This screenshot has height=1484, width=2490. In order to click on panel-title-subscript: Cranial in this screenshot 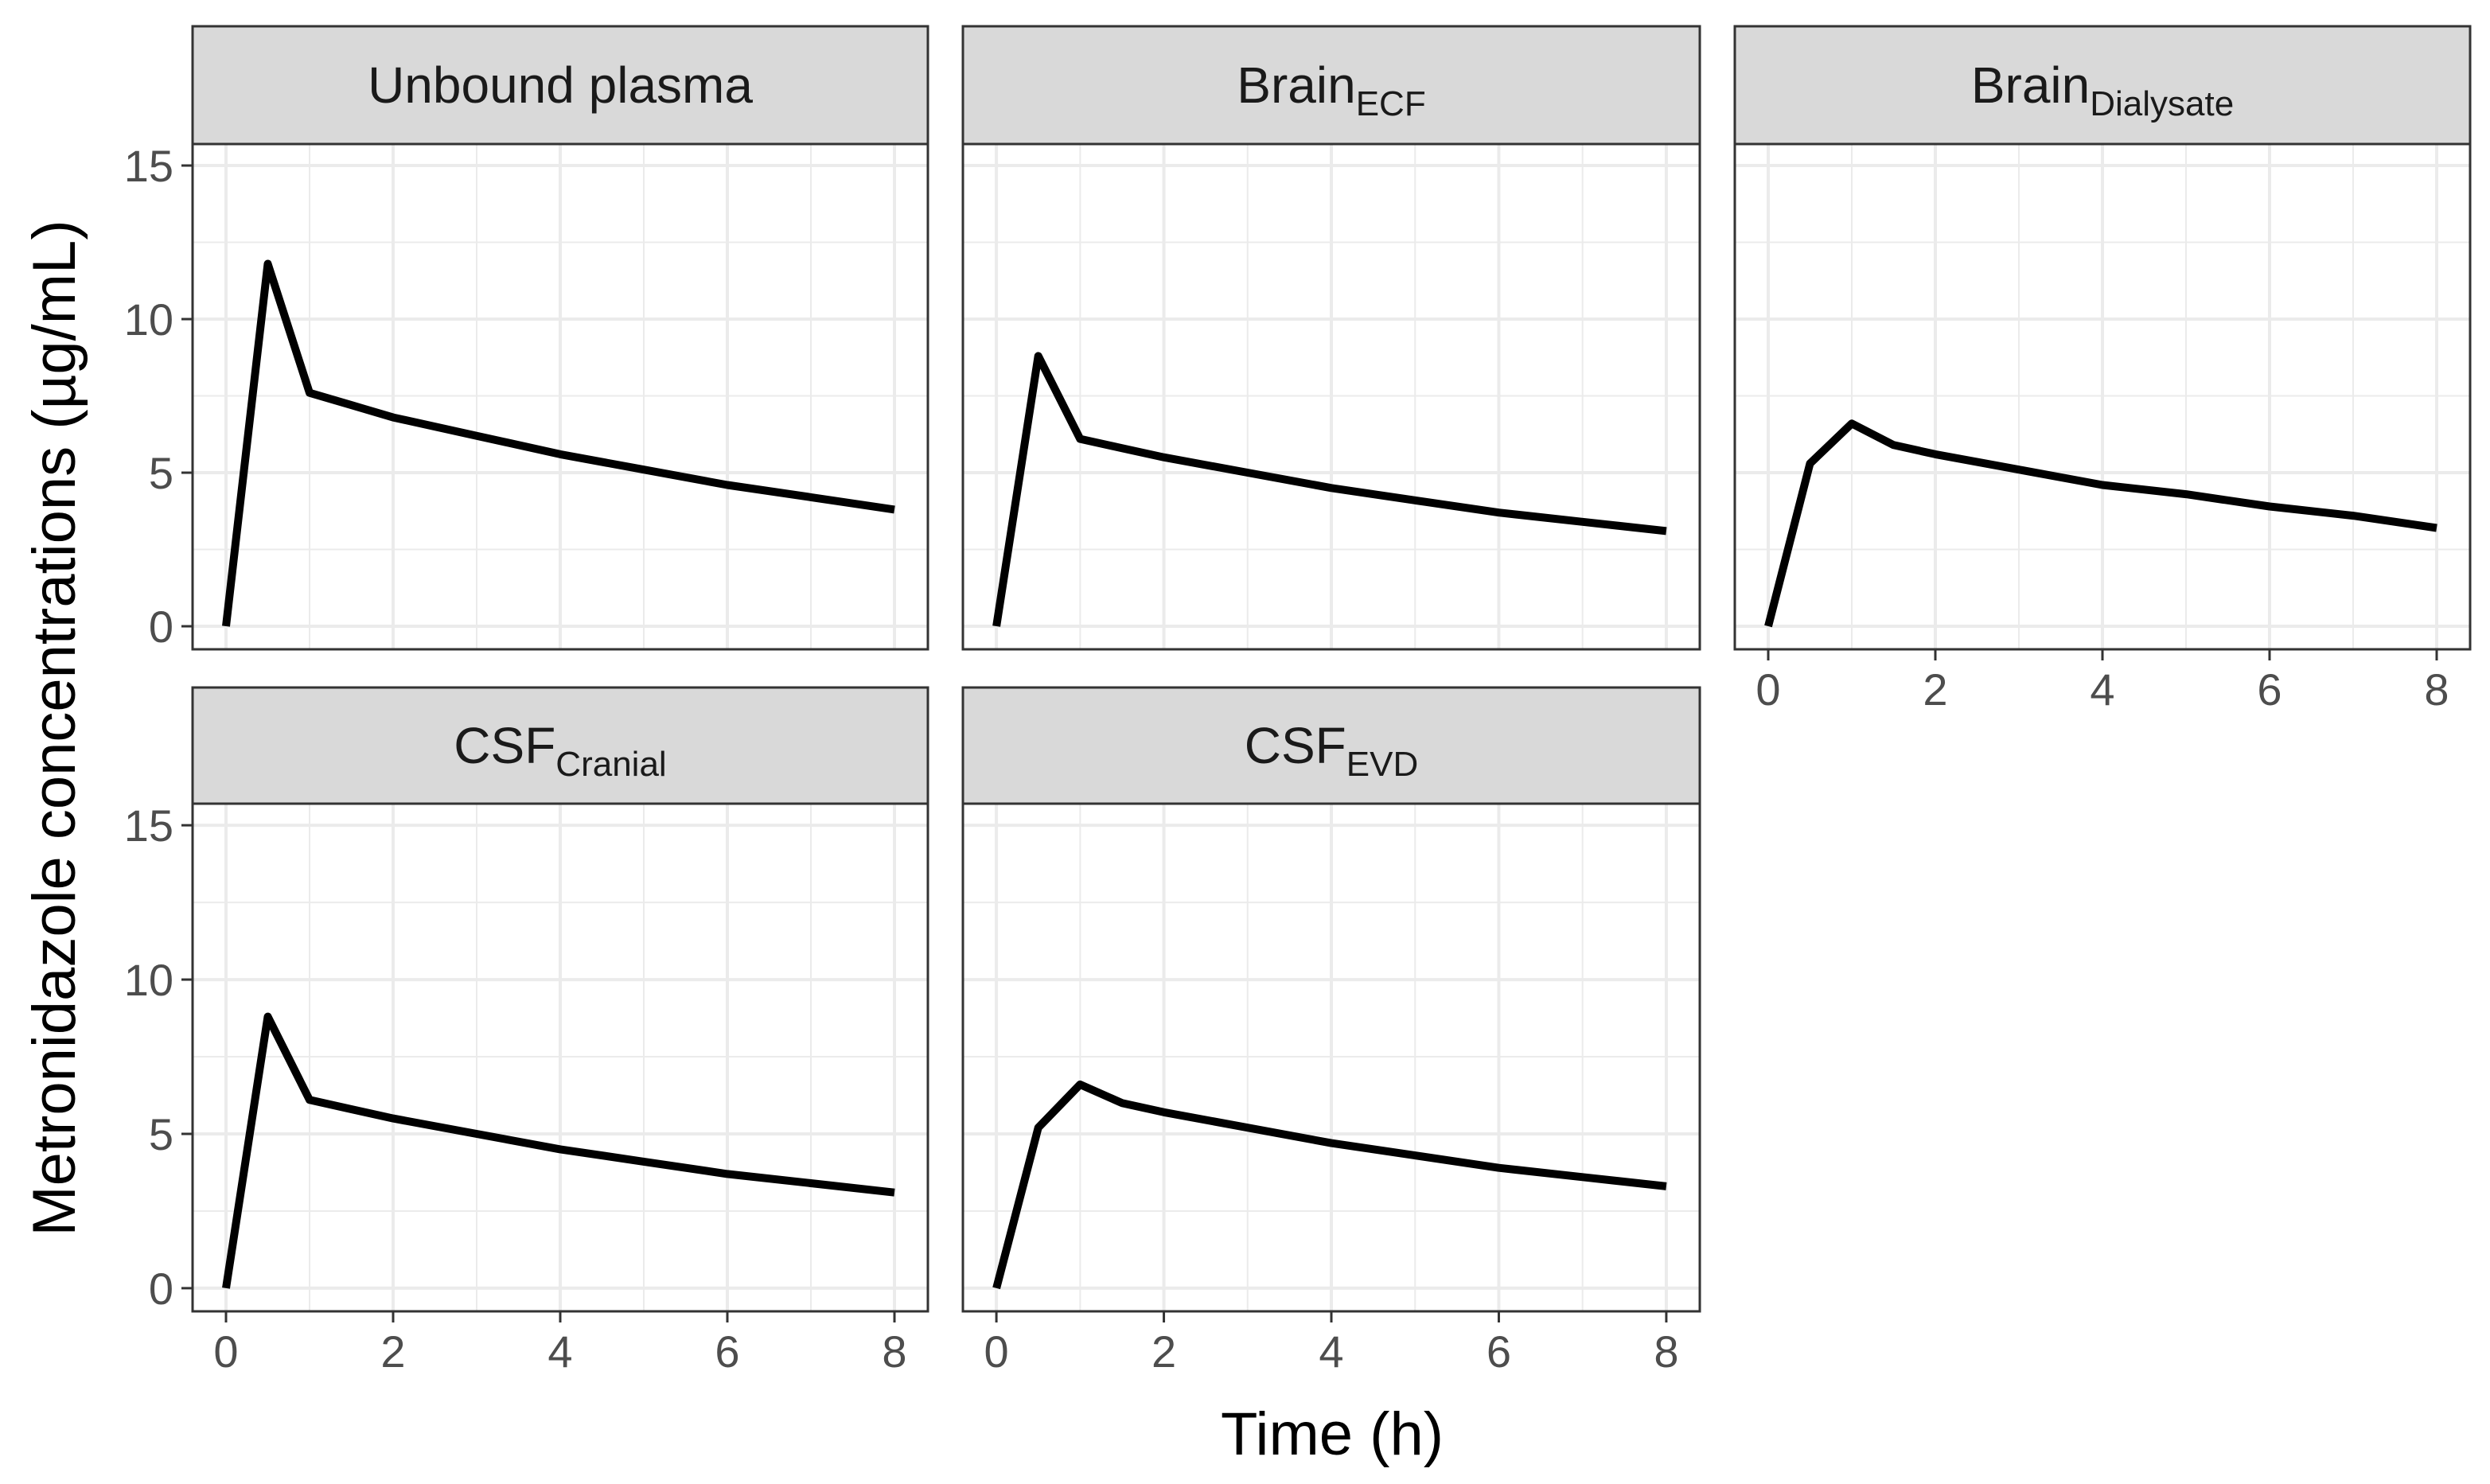, I will do `click(610, 764)`.